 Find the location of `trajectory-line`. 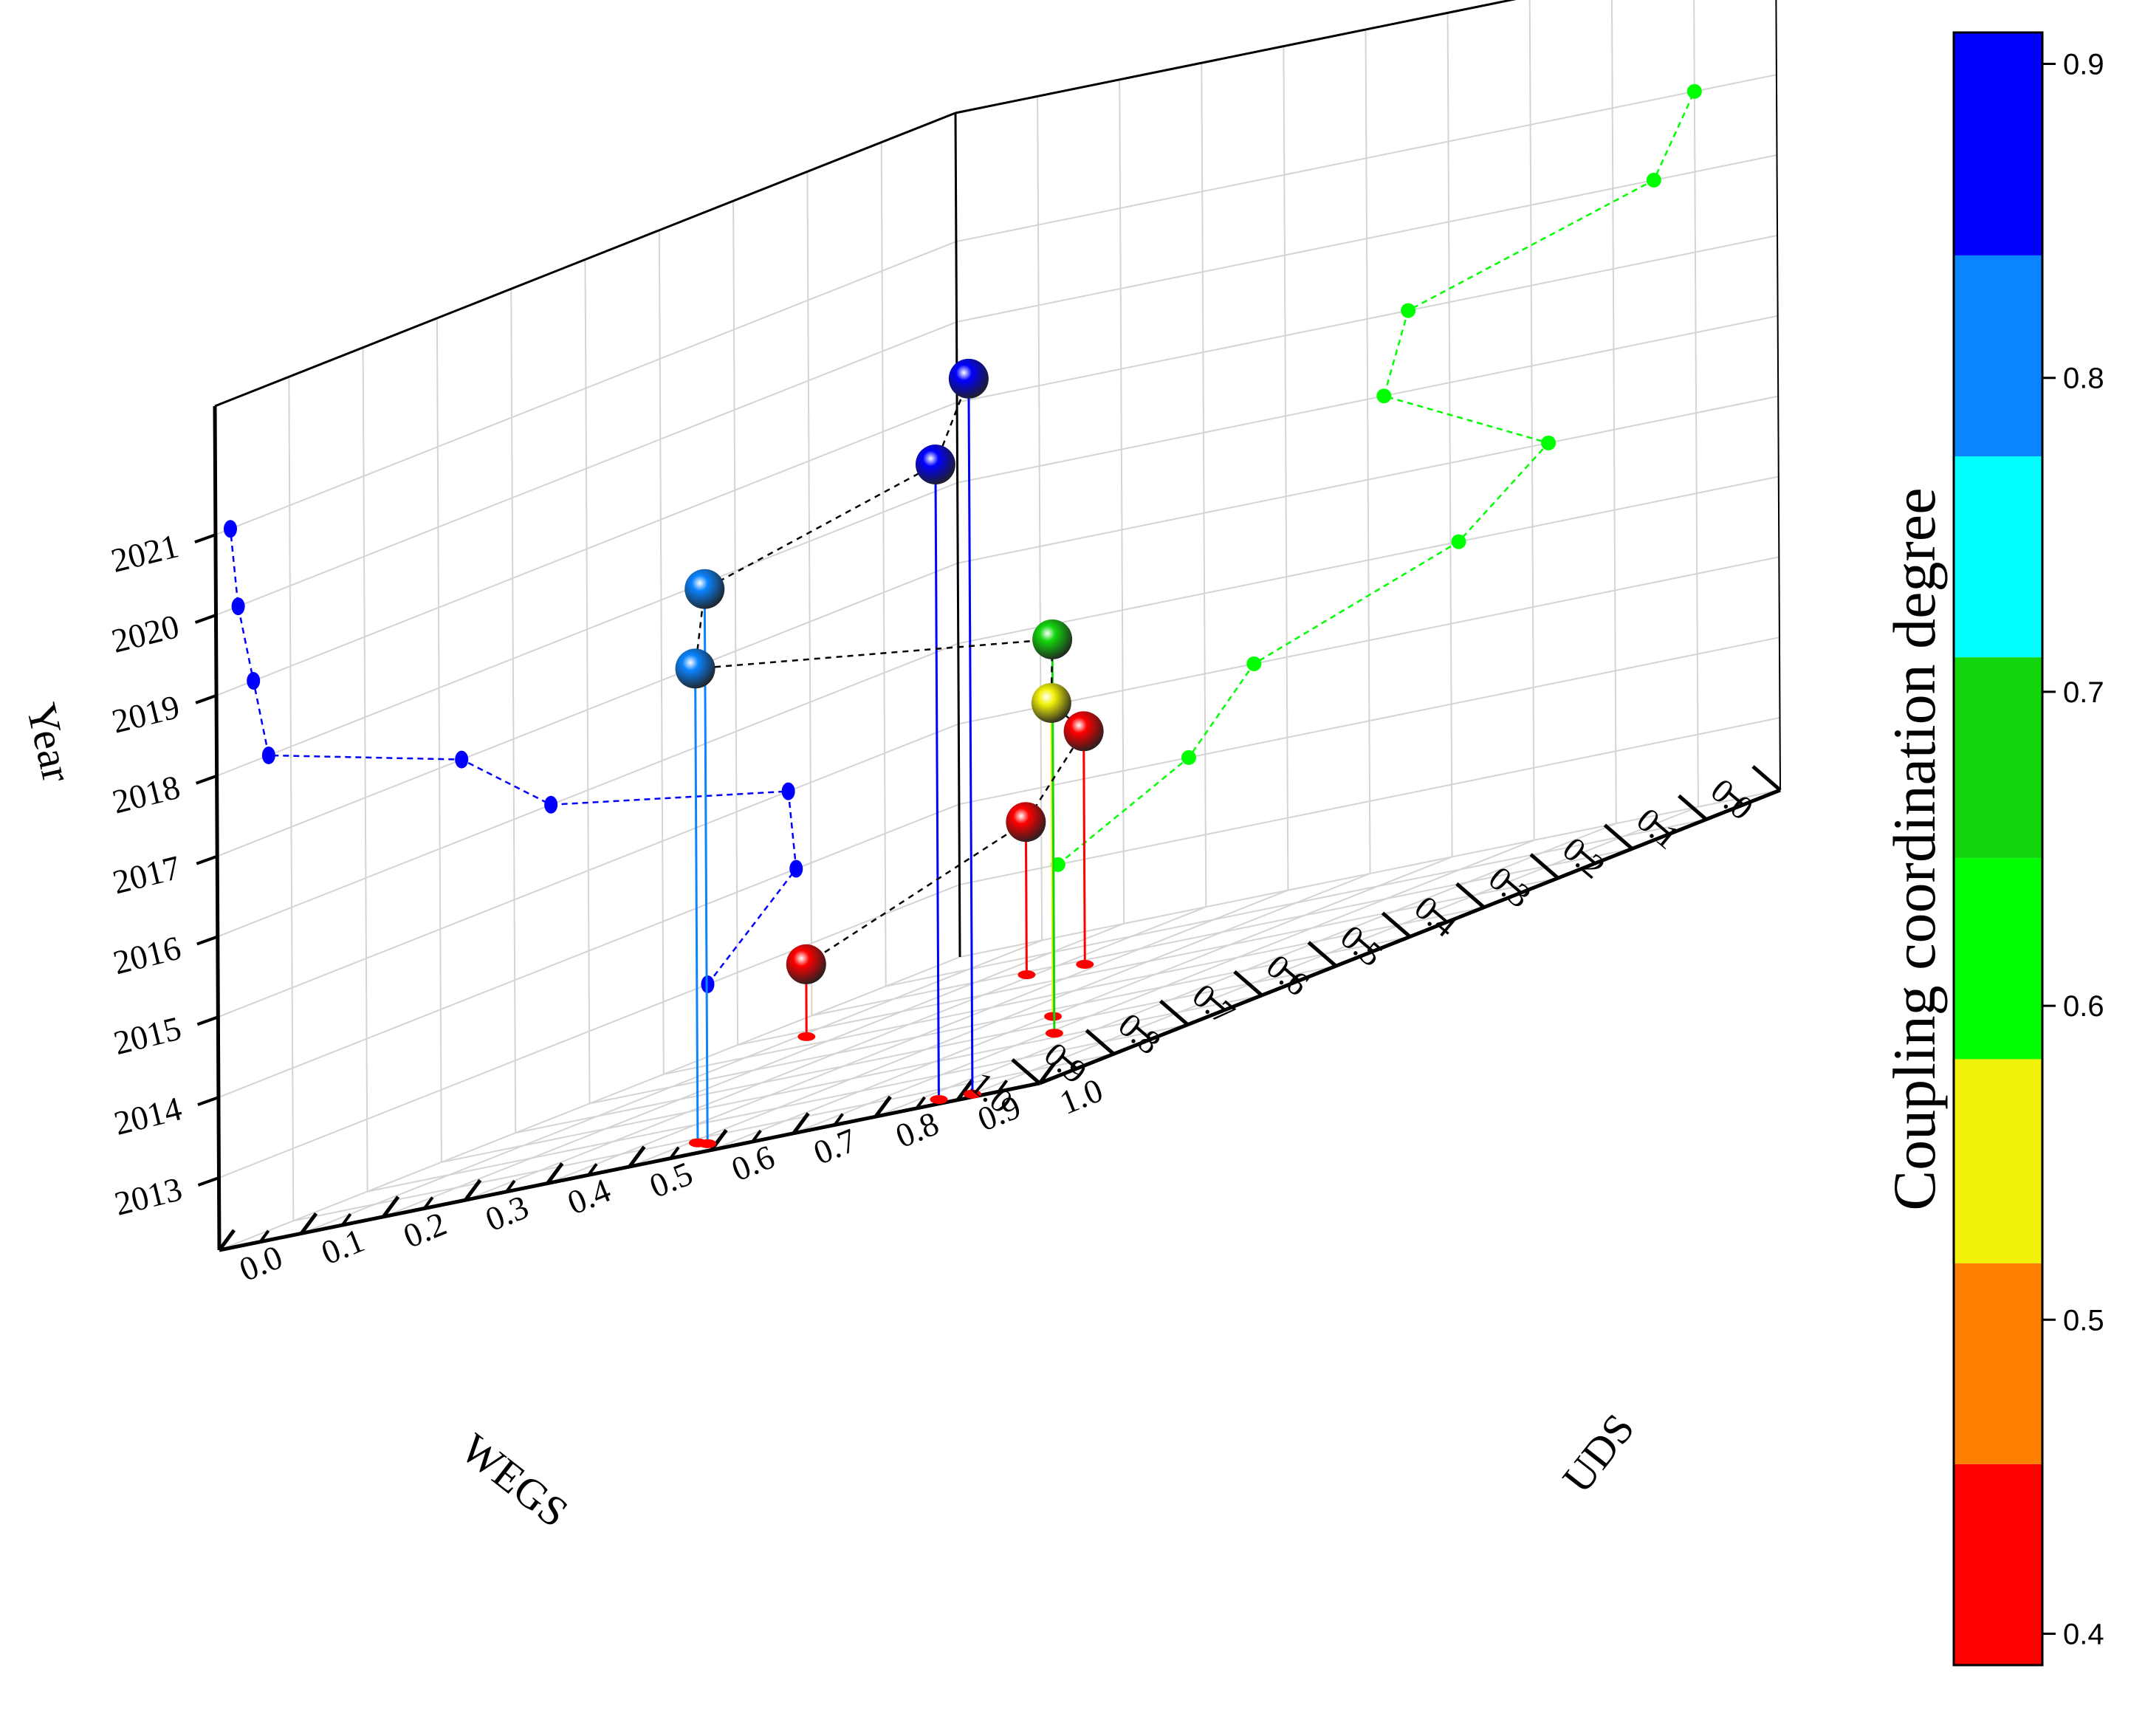

trajectory-line is located at coordinates (889, 671).